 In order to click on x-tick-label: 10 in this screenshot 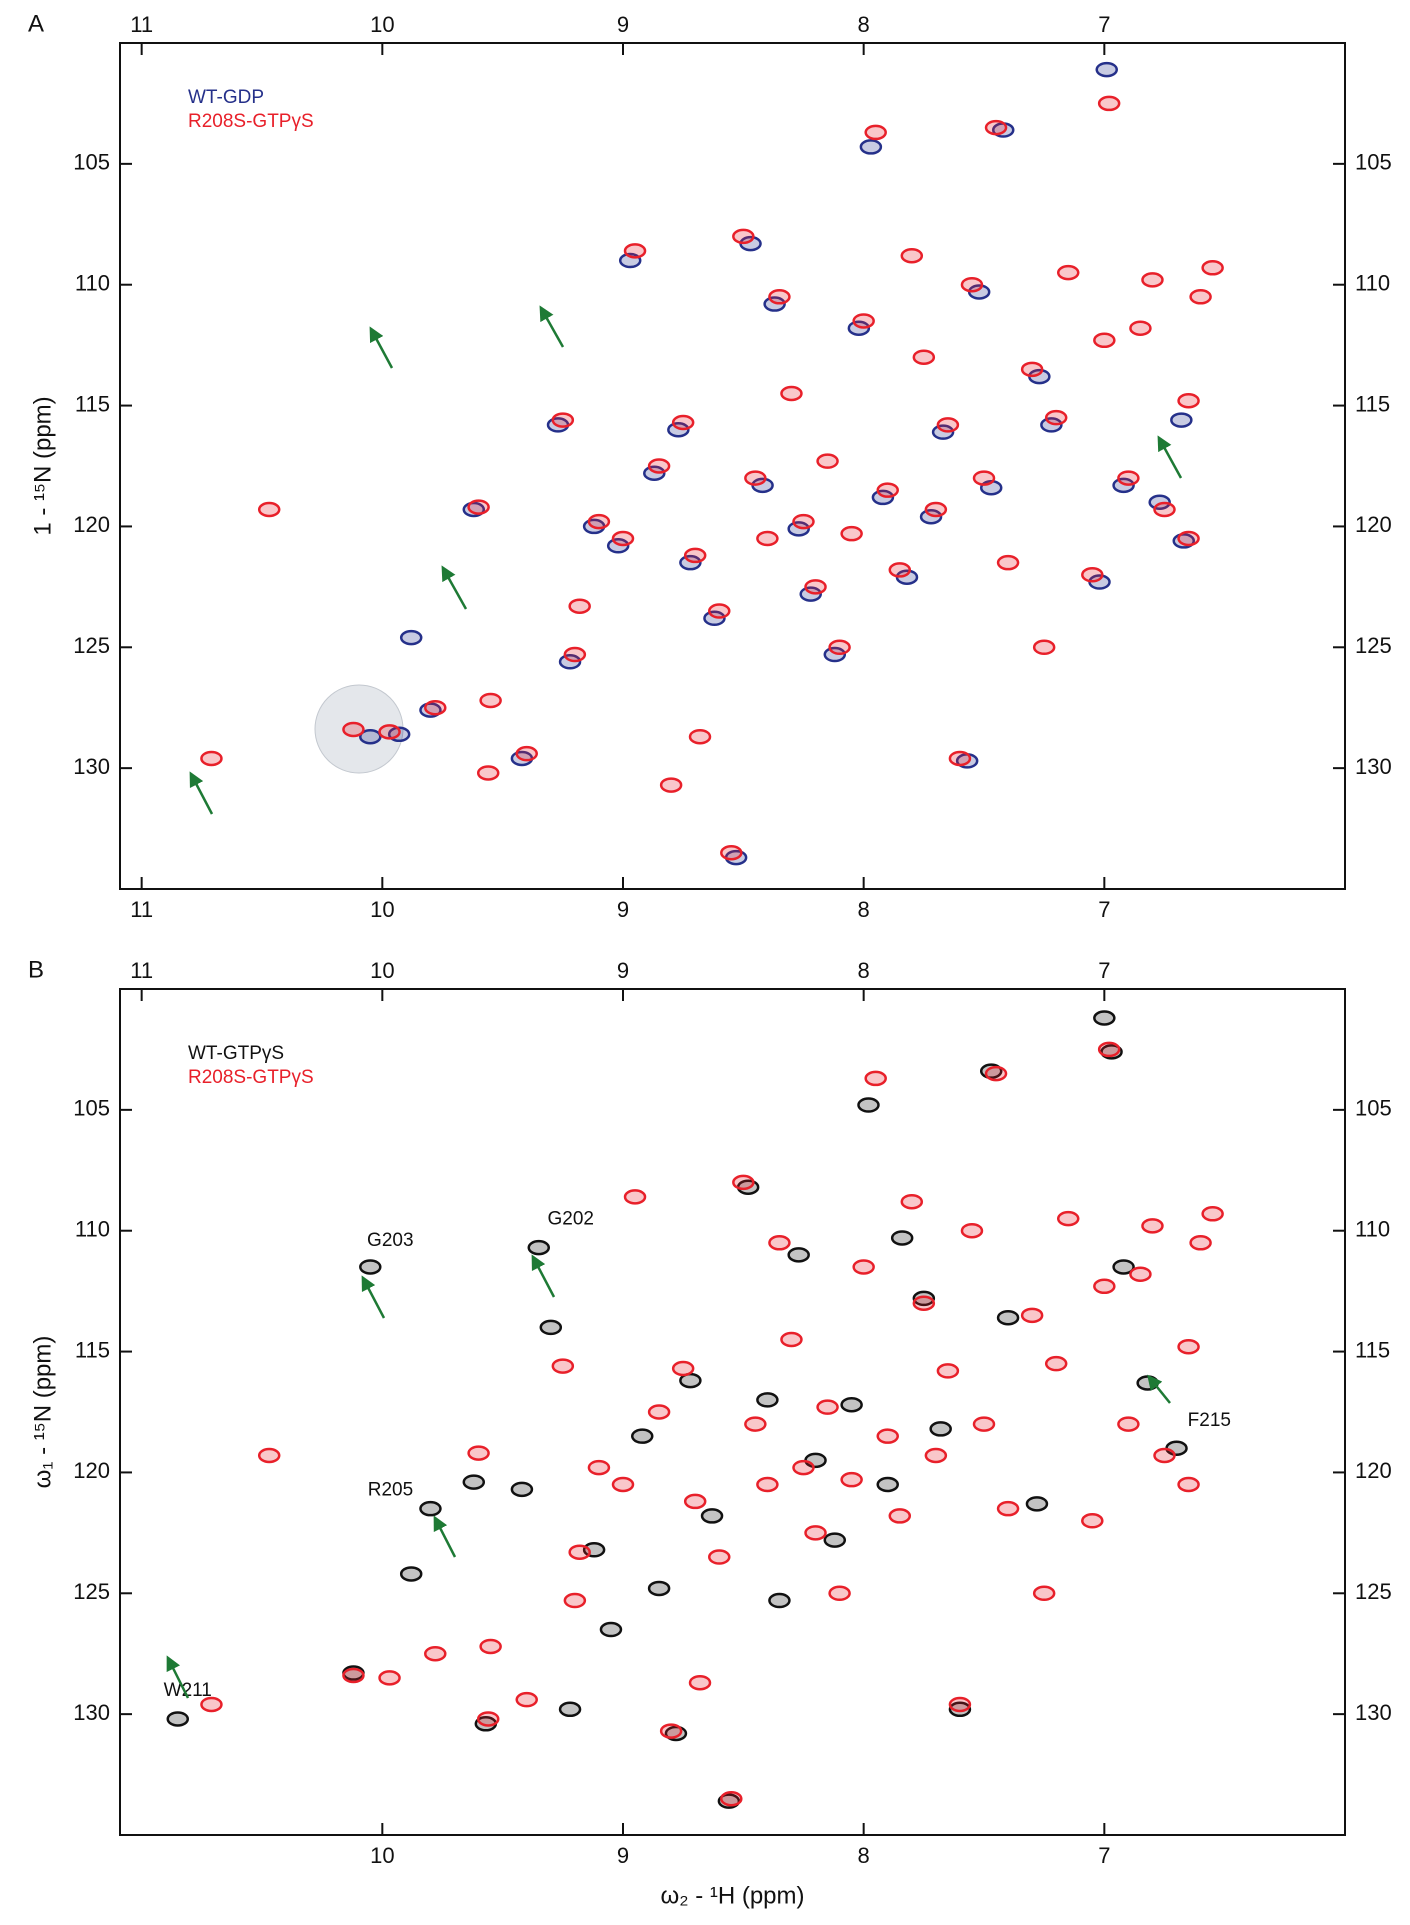, I will do `click(382, 1855)`.